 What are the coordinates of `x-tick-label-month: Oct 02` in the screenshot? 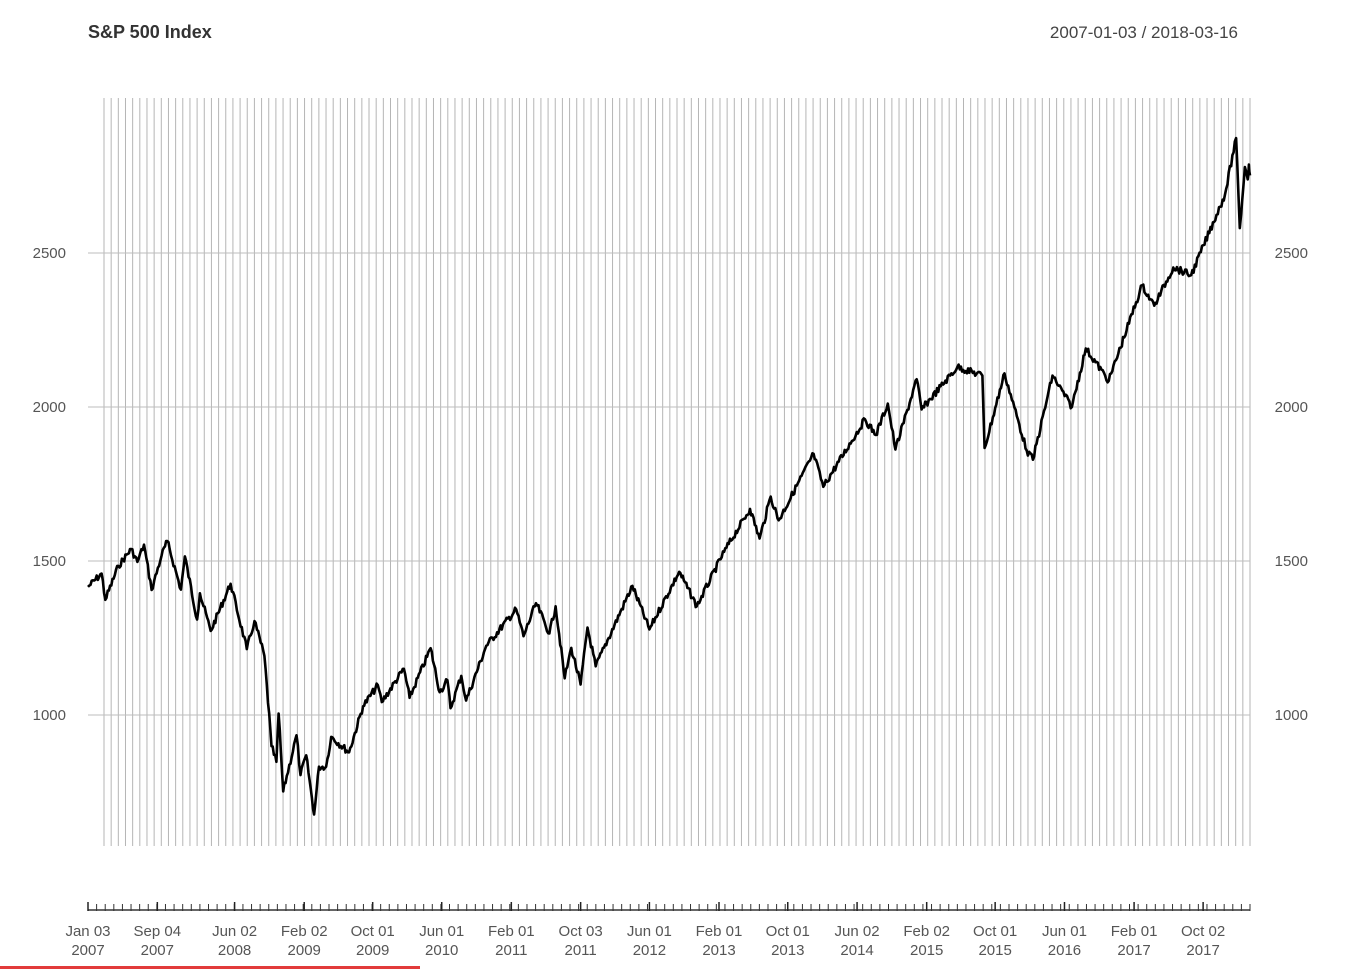 It's located at (1203, 931).